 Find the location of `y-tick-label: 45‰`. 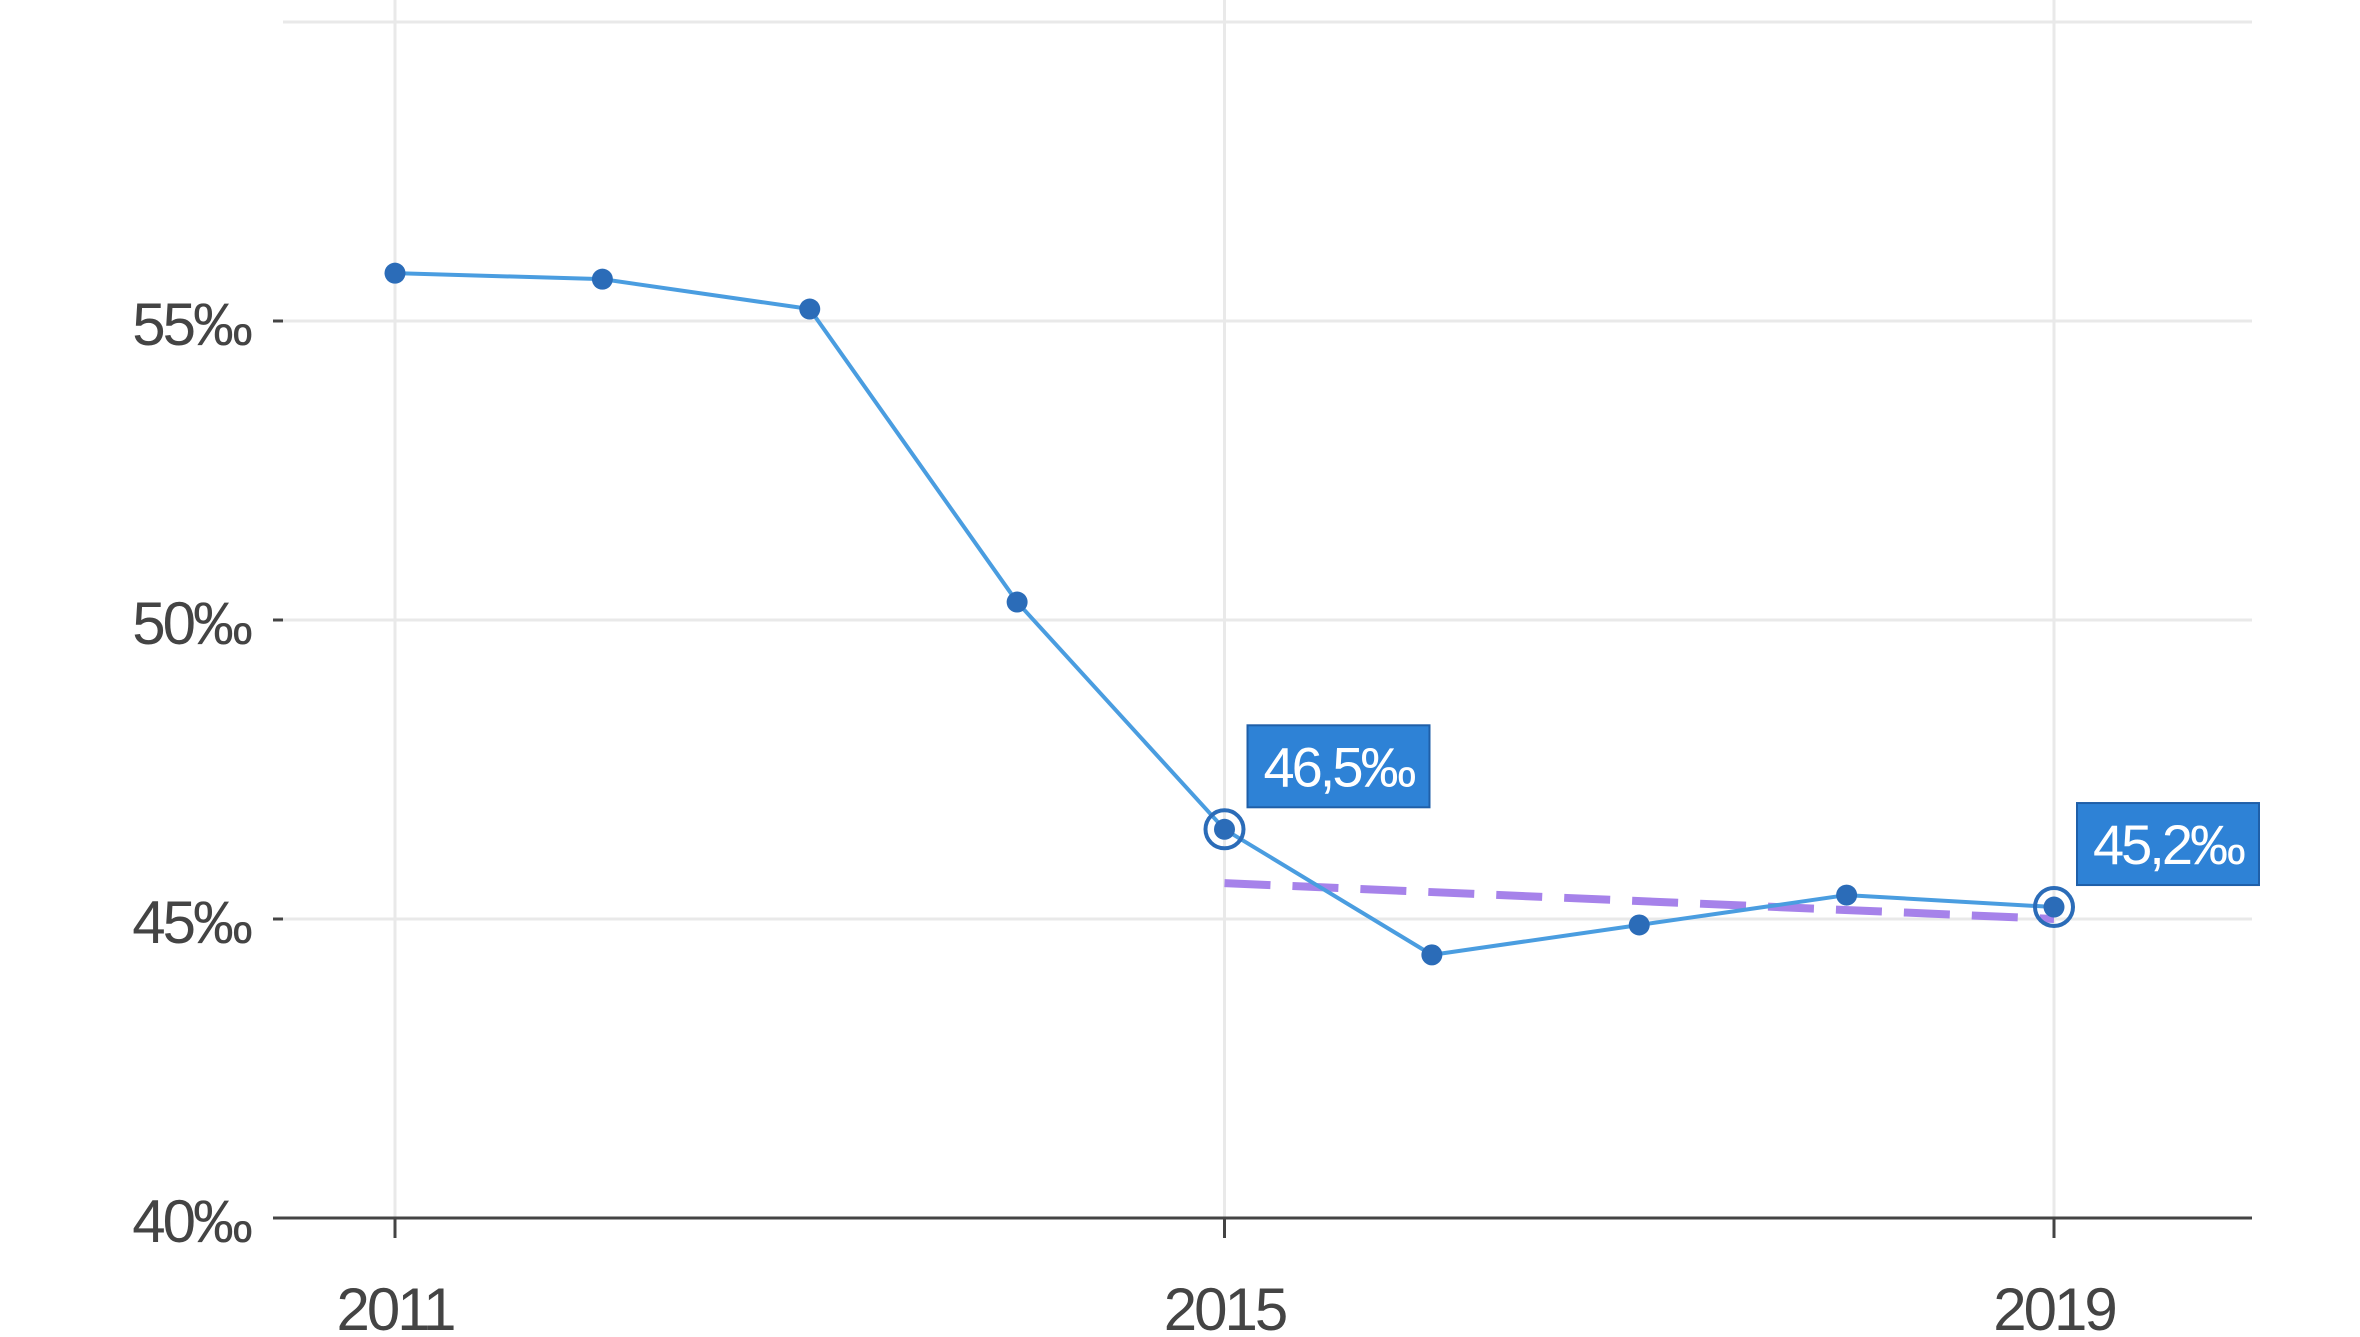

y-tick-label: 45‰ is located at coordinates (192, 922).